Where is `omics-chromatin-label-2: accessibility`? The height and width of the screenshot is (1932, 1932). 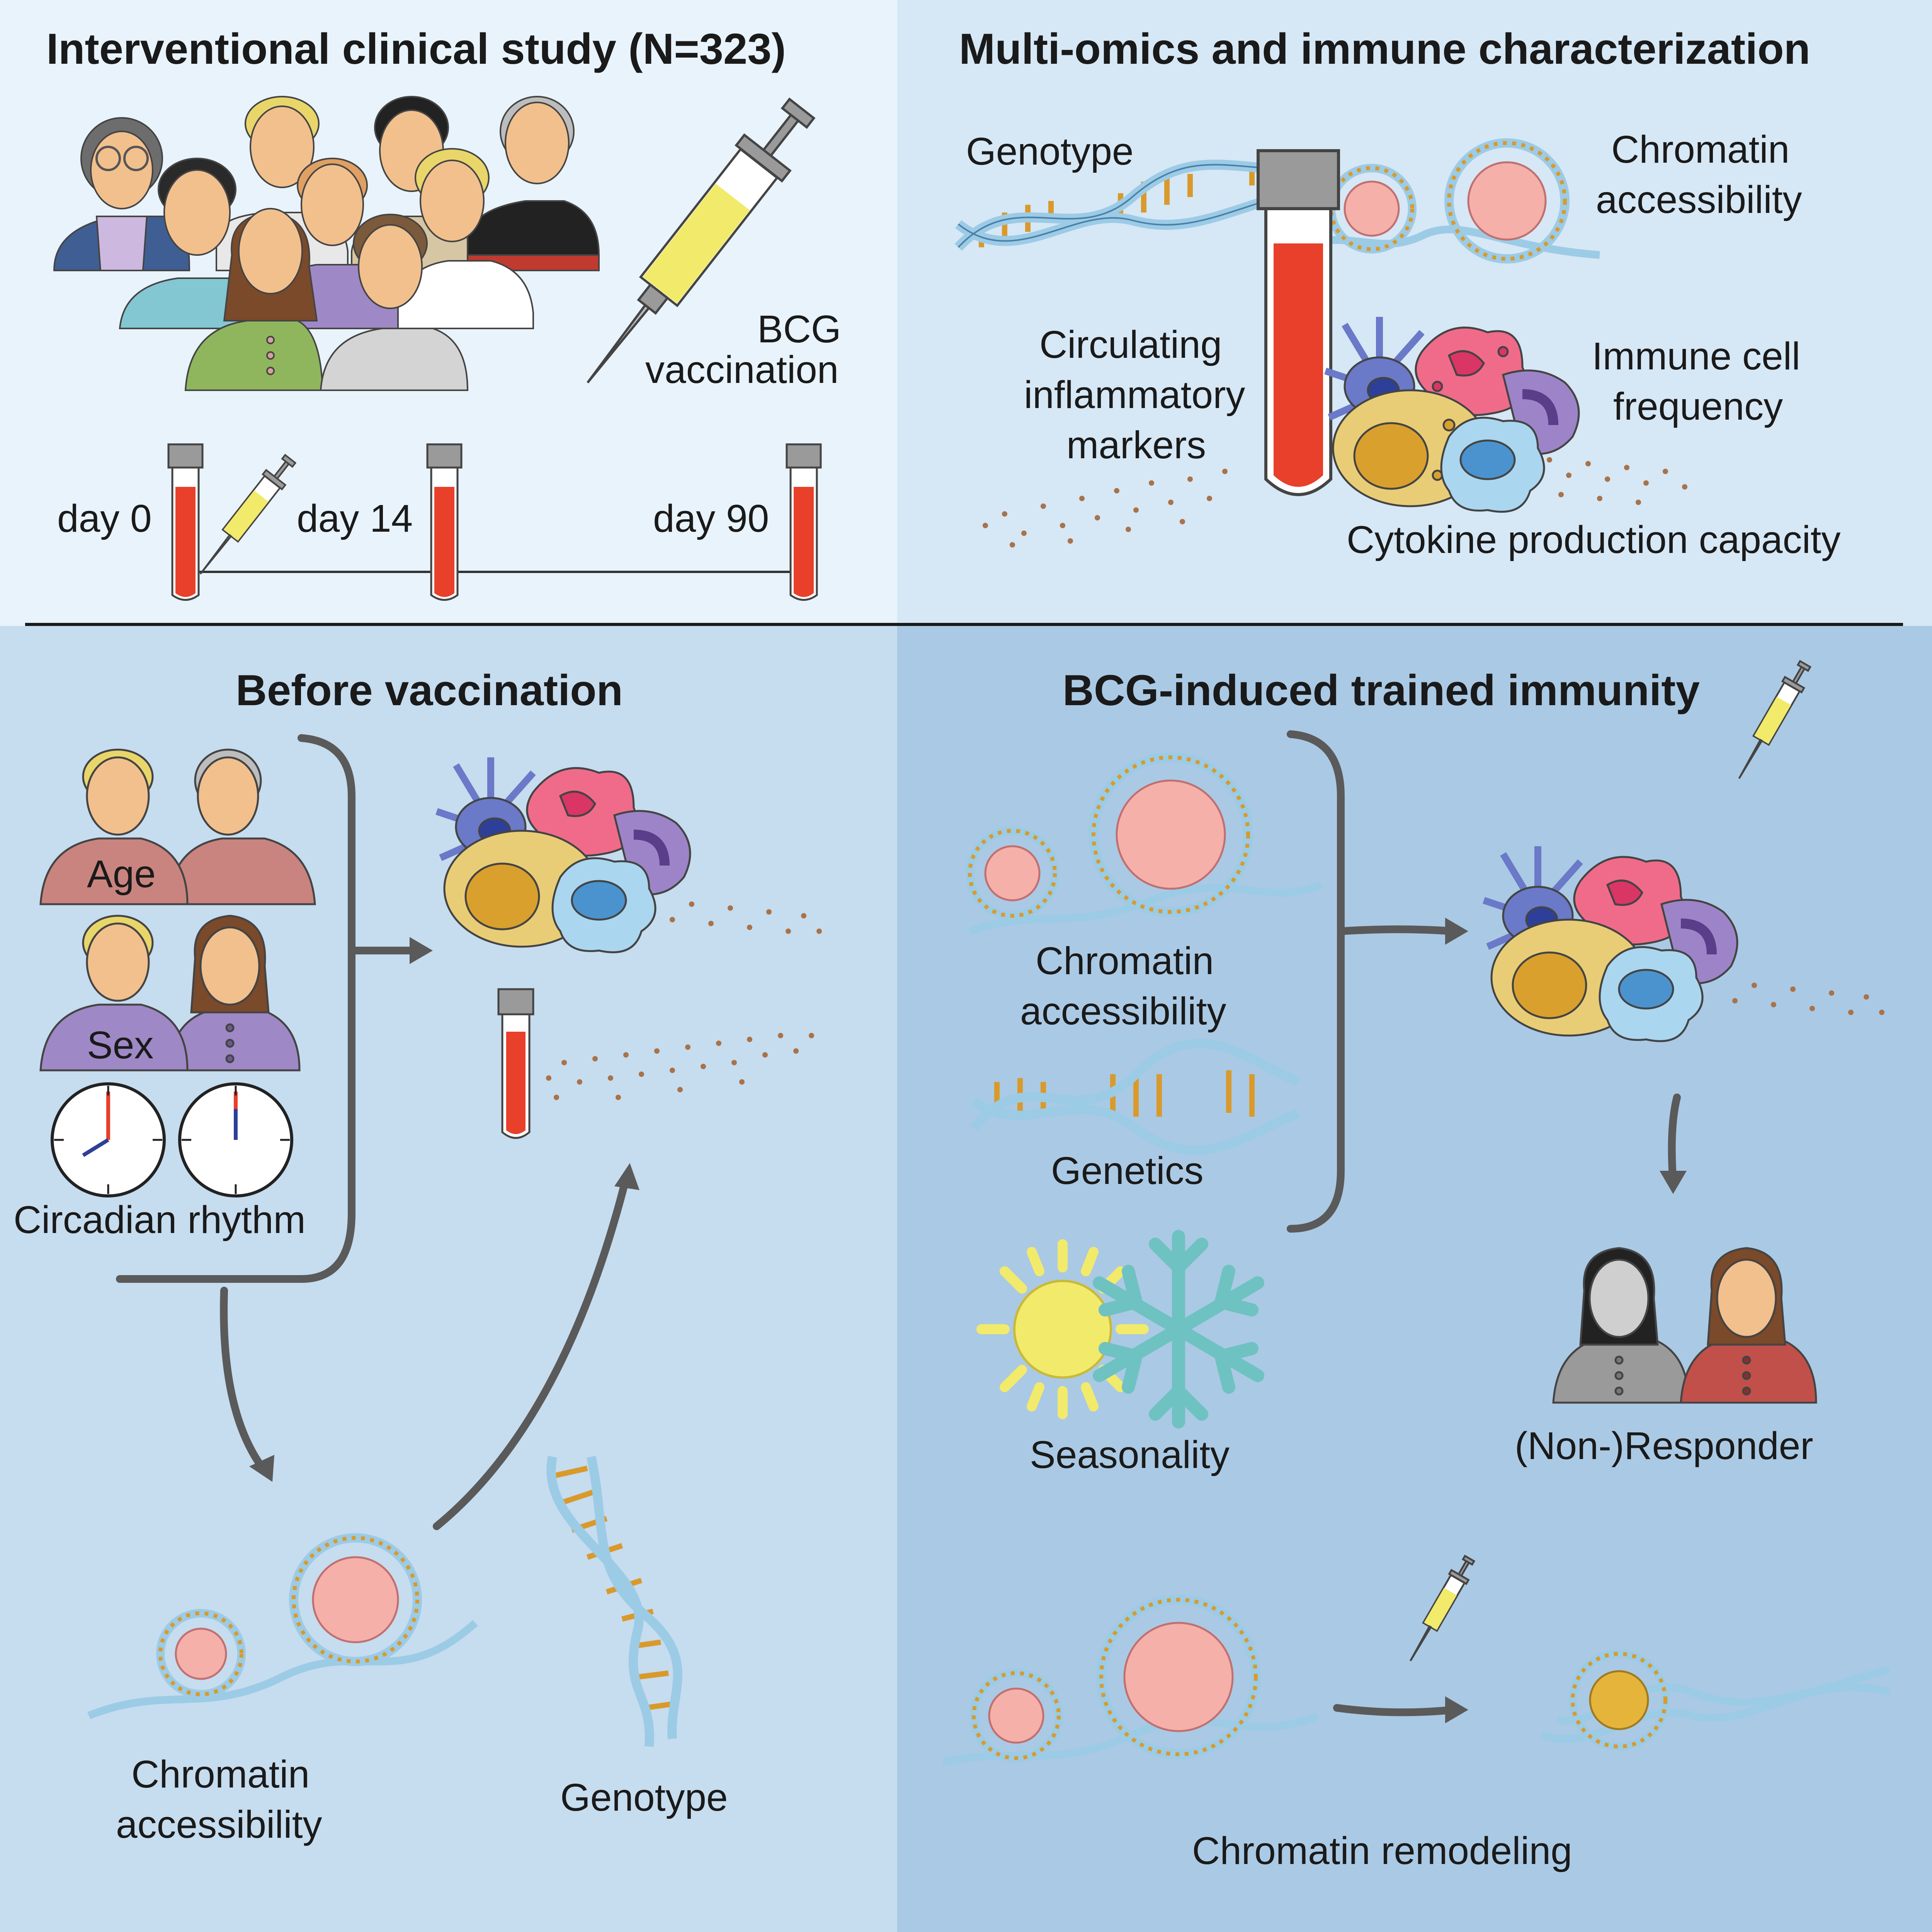
omics-chromatin-label-2: accessibility is located at coordinates (1699, 200).